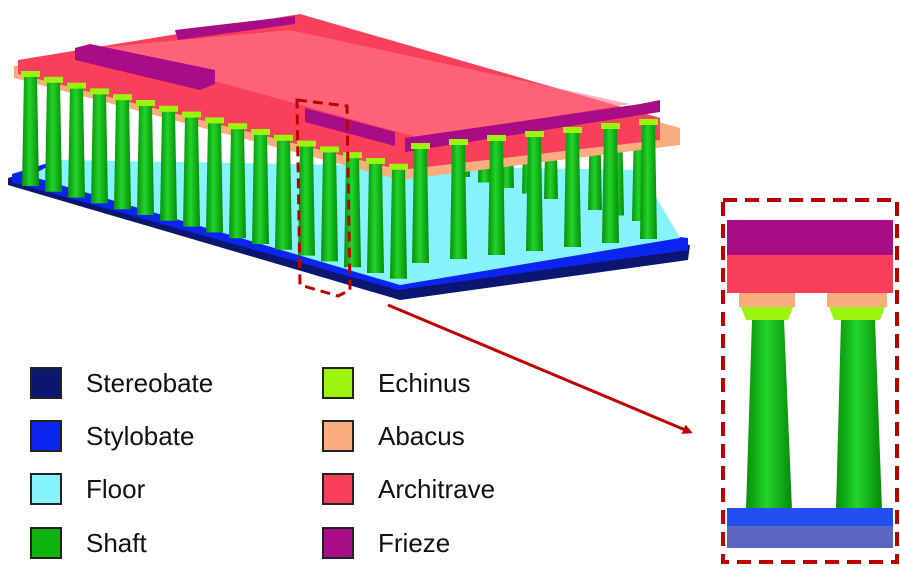  Describe the element at coordinates (46, 383) in the screenshot. I see `legend-swatch-stereobate` at that location.